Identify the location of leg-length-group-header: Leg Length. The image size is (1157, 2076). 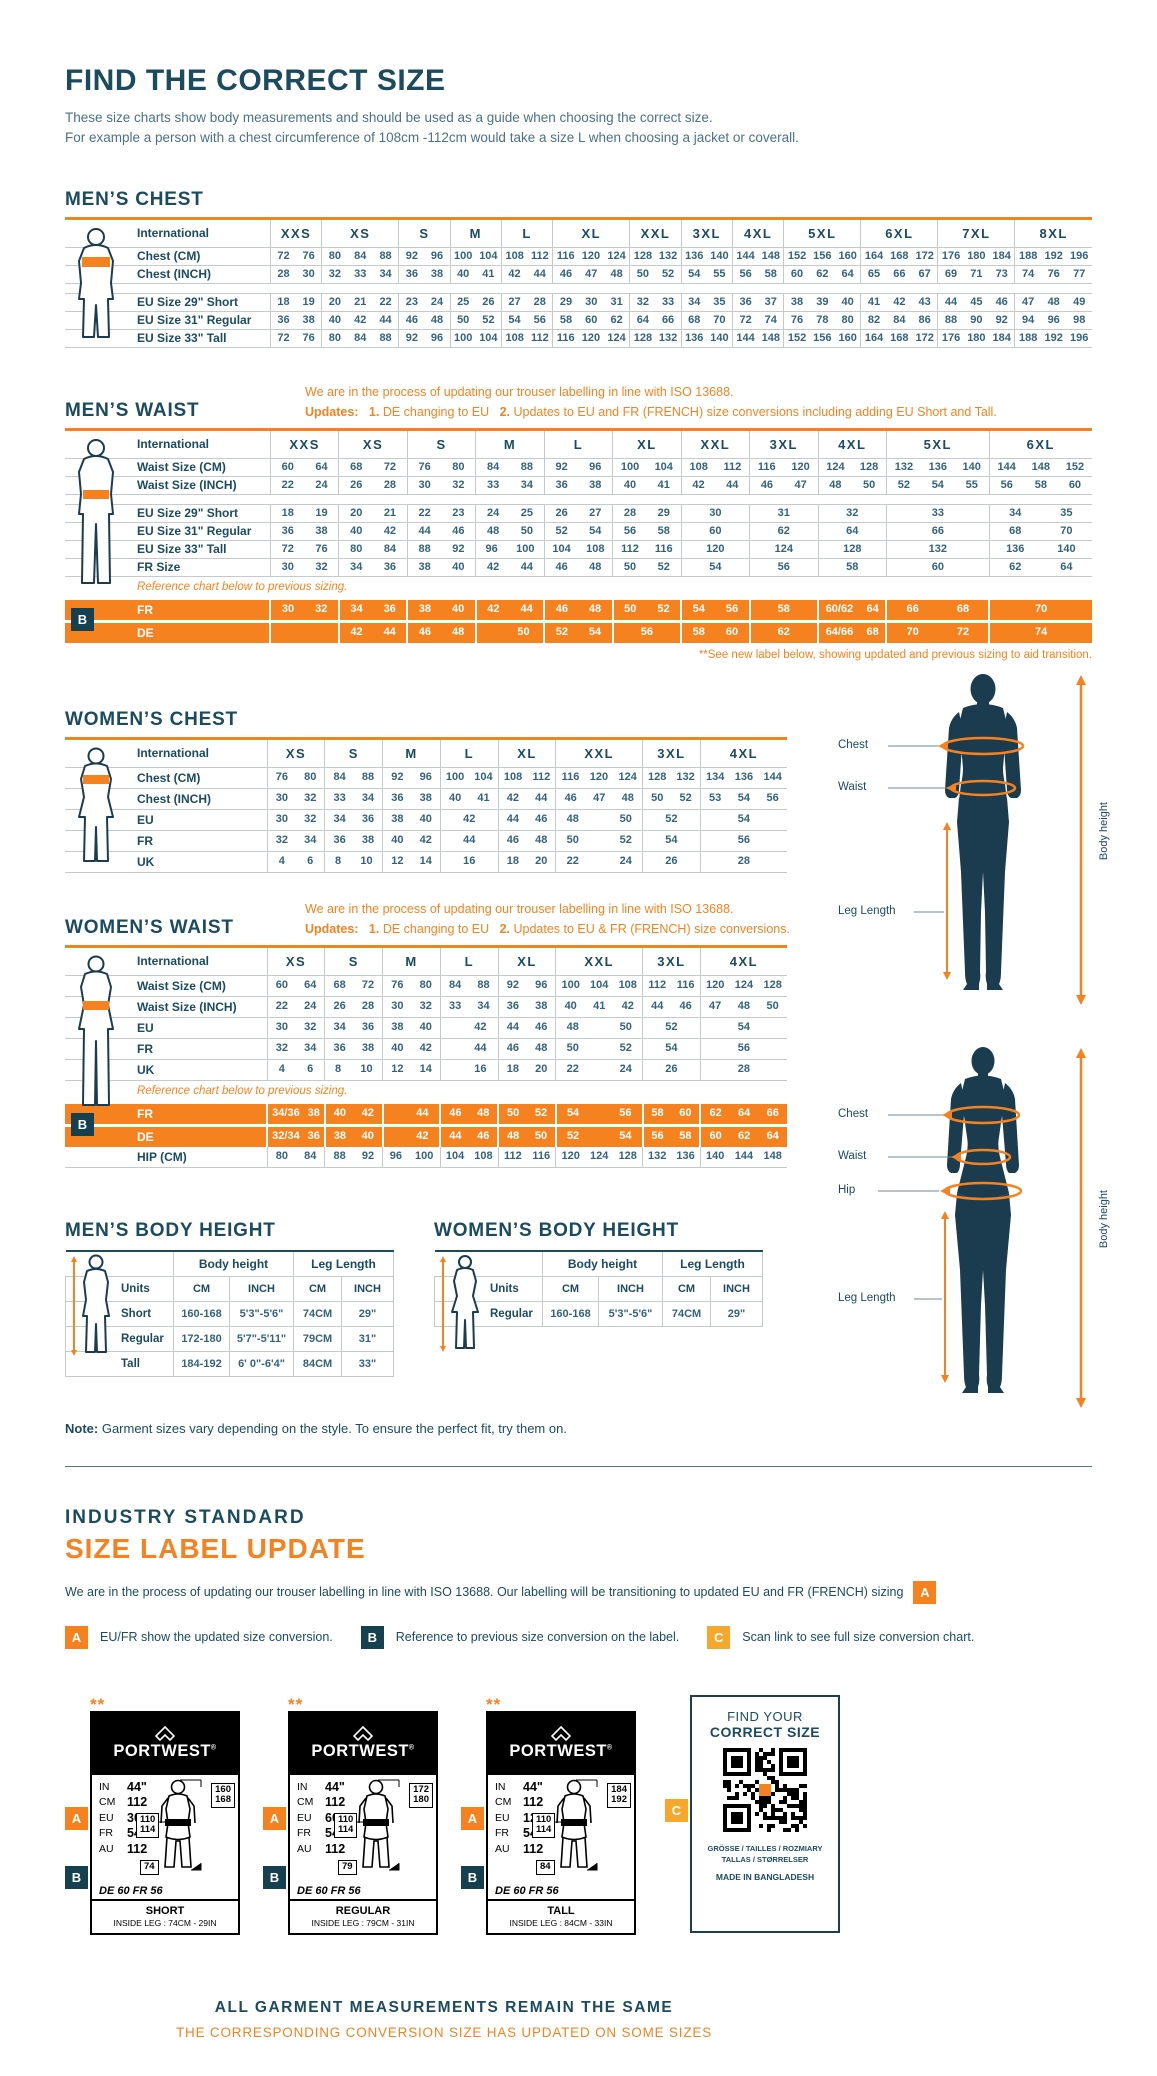
(343, 1263).